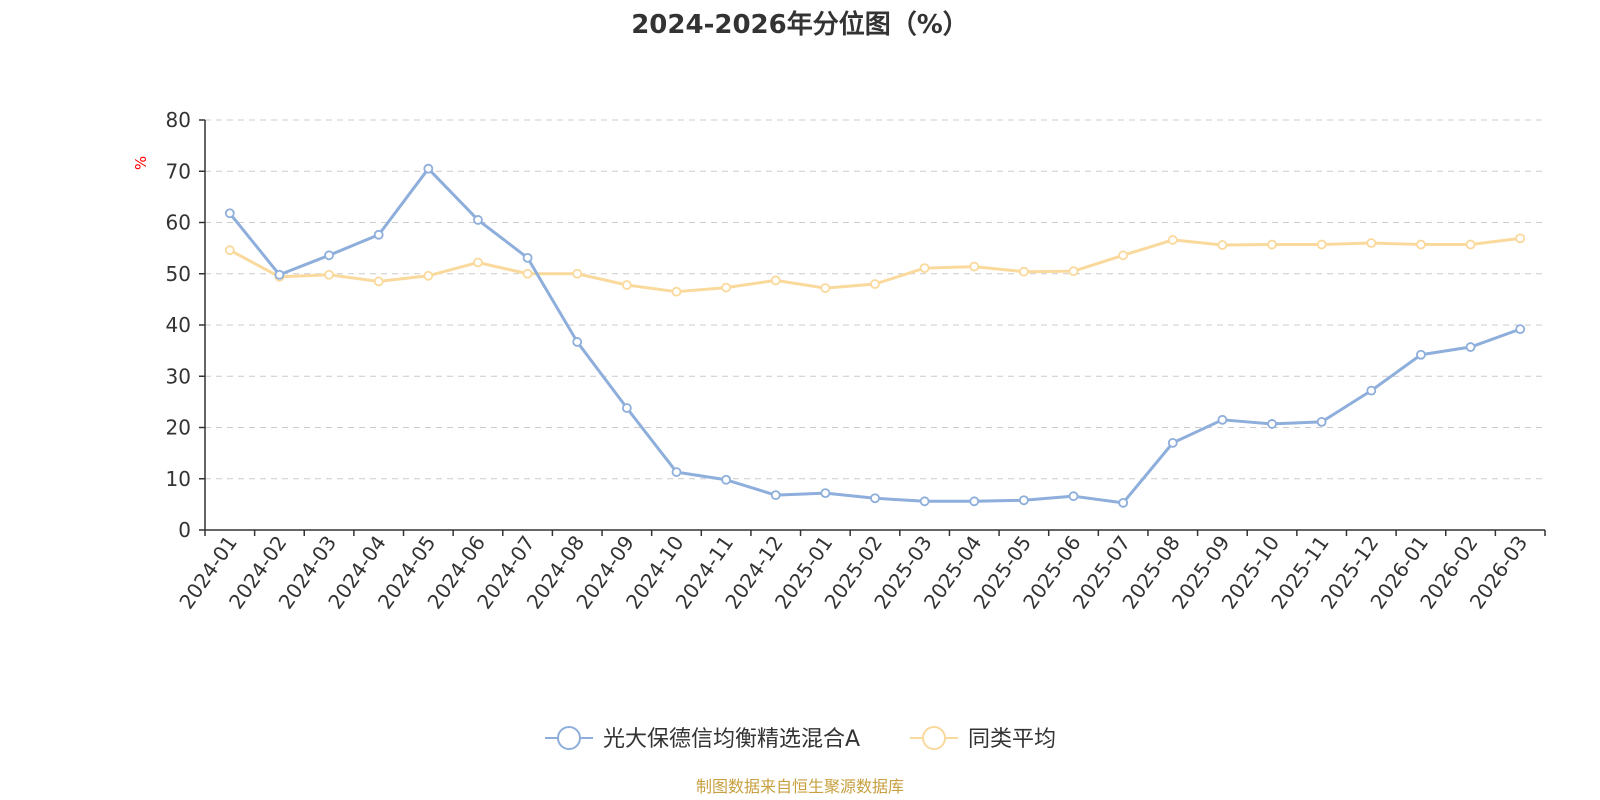 The height and width of the screenshot is (800, 1600). Describe the element at coordinates (141, 163) in the screenshot. I see `y-axis-label: %` at that location.